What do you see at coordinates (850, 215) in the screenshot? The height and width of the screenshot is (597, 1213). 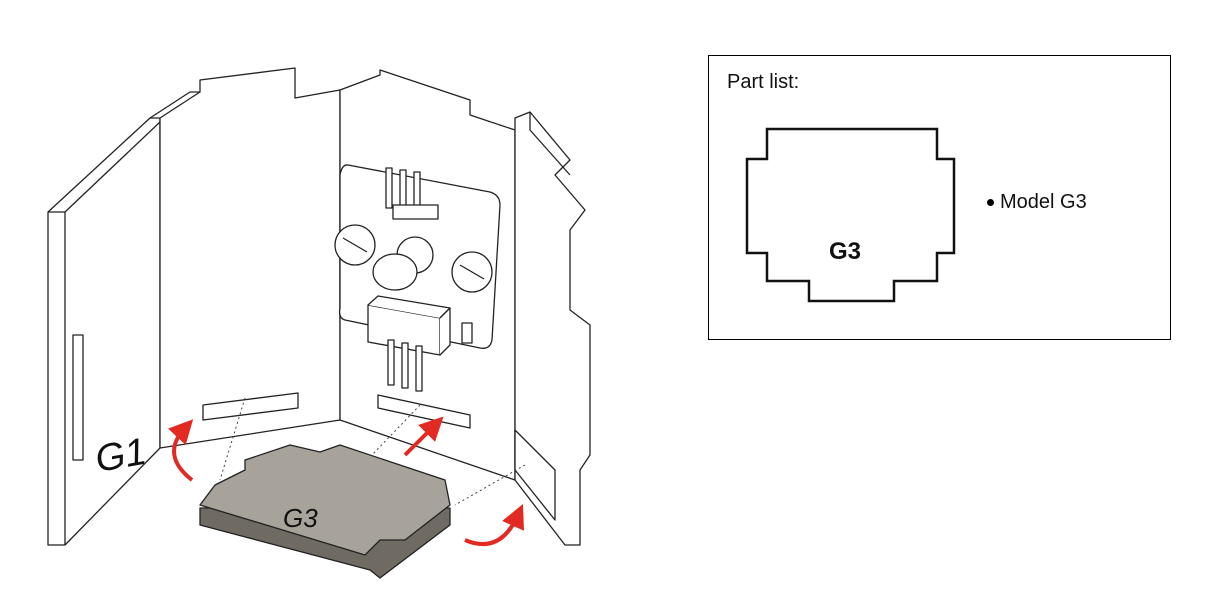 I see `g3-outline-shape: G3` at bounding box center [850, 215].